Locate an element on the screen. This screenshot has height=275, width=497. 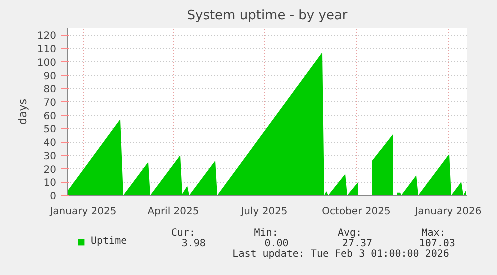
text: 107.03 is located at coordinates (437, 244).